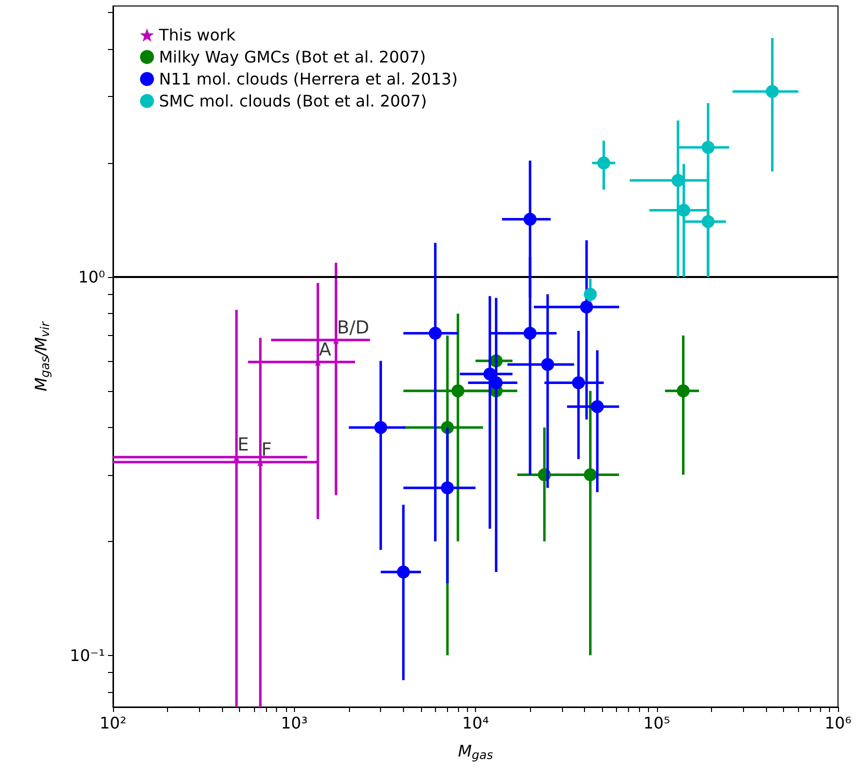 The height and width of the screenshot is (783, 859). I want to click on x-tick-label: 10³, so click(294, 723).